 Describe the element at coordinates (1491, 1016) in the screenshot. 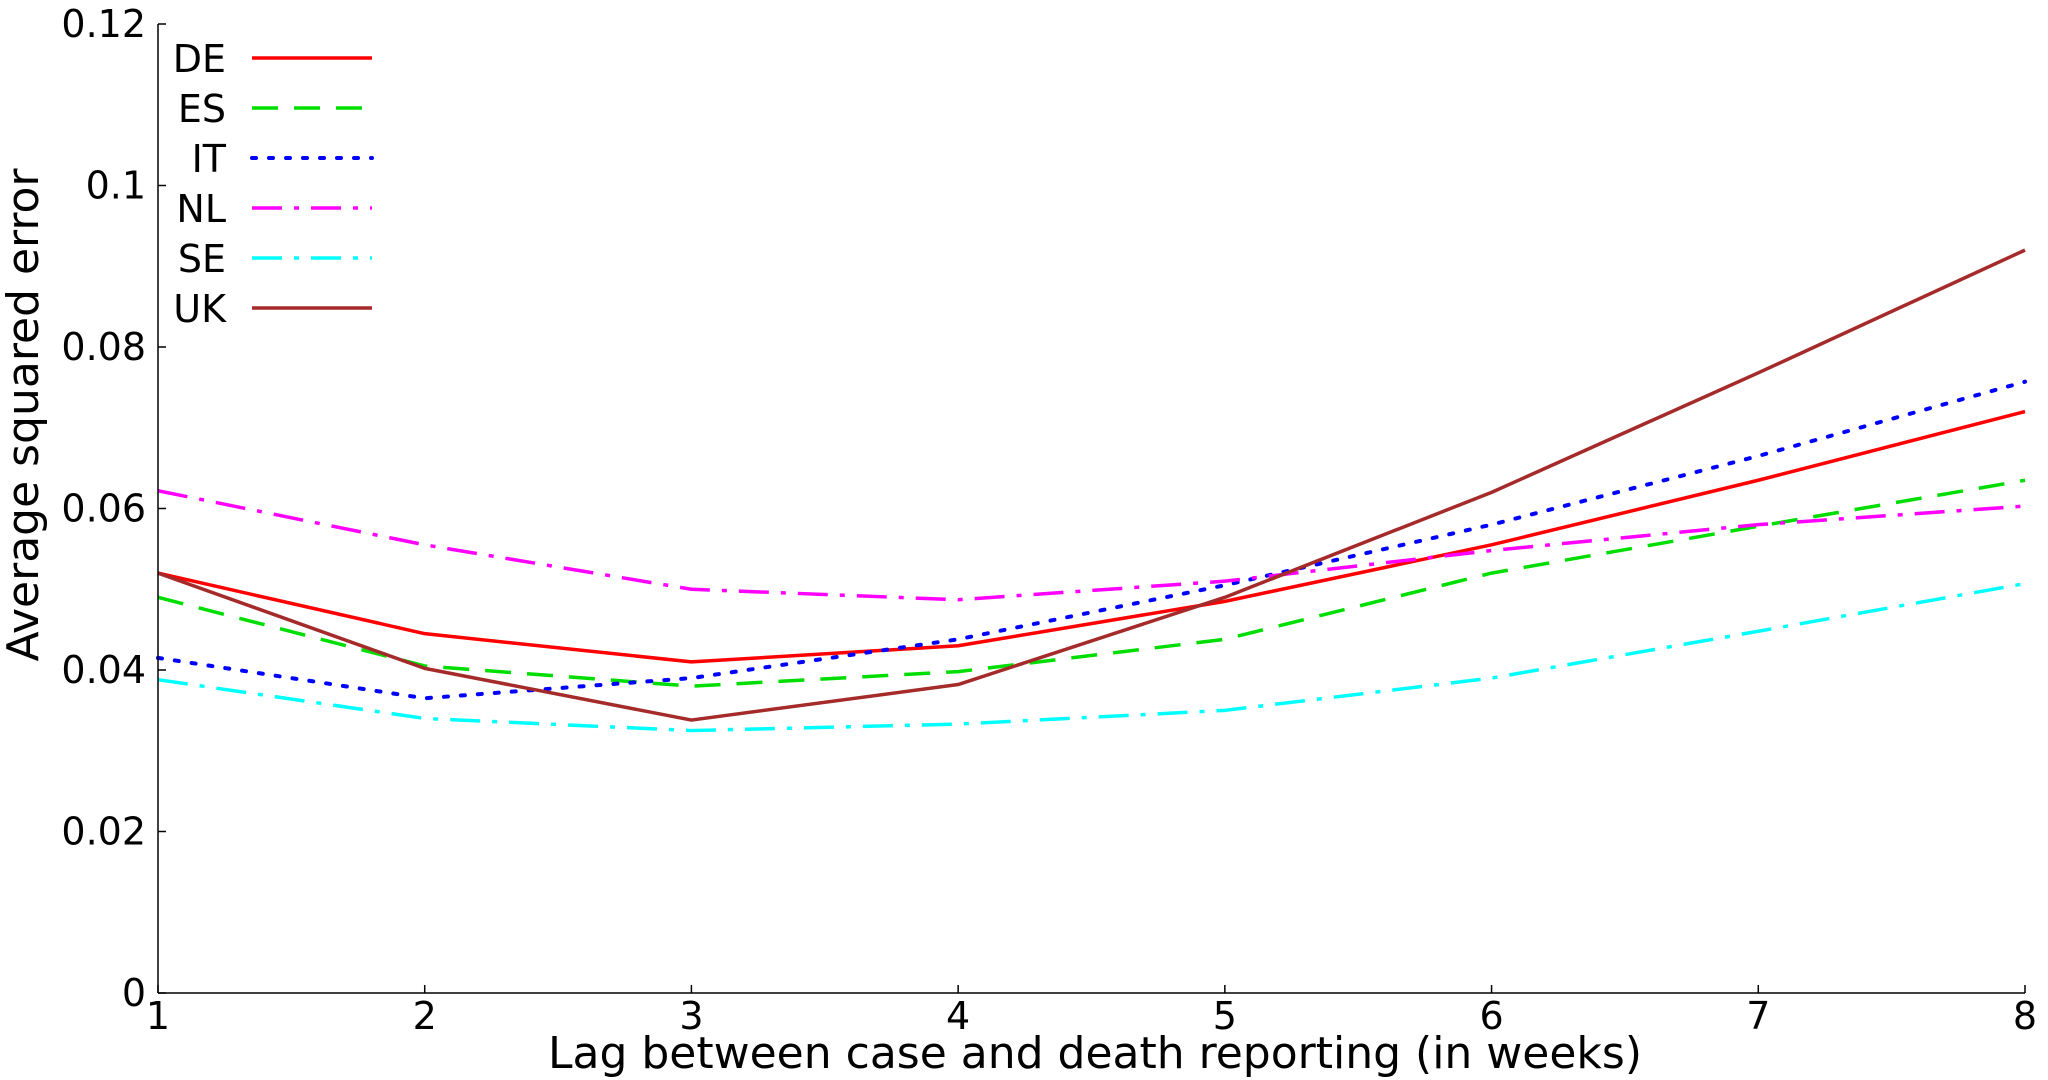

I see `x-tick-label: 6` at that location.